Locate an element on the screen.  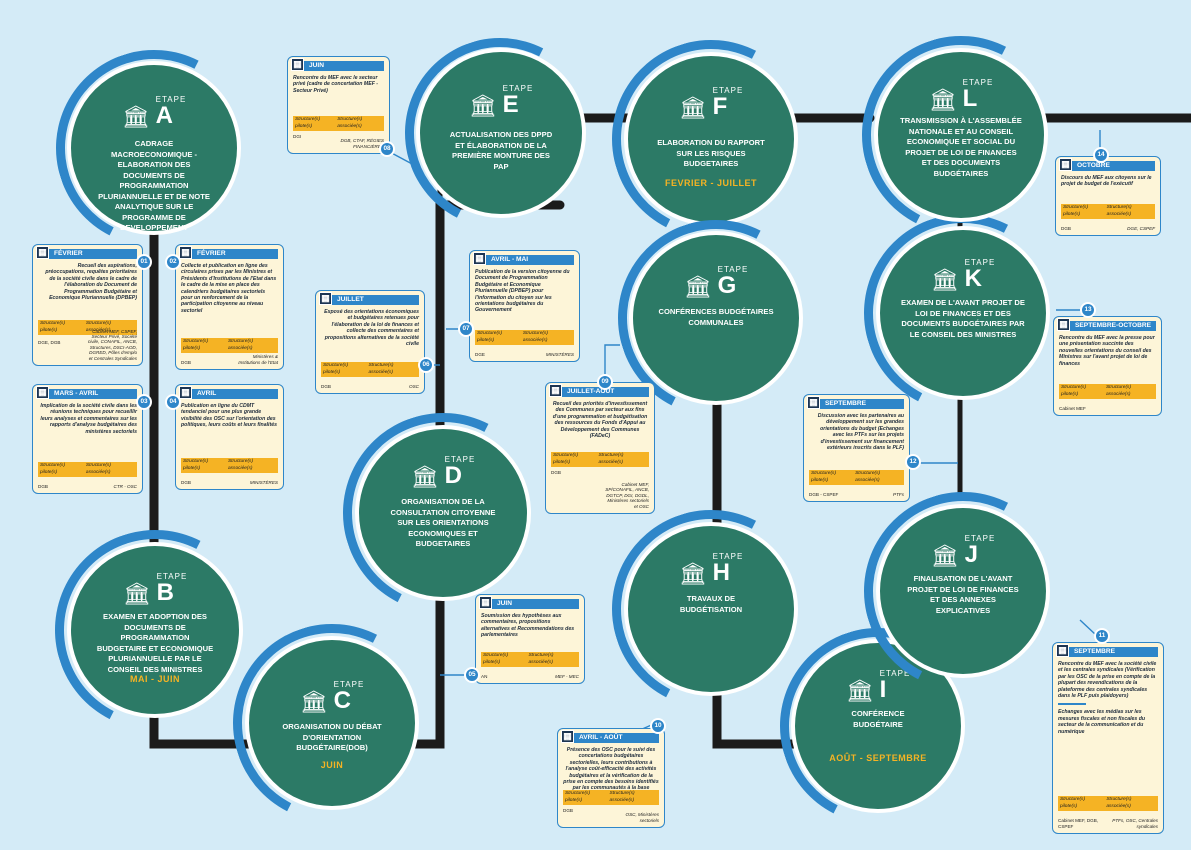
pilot-structures: DGE, DGB is located at coordinates (49, 342).